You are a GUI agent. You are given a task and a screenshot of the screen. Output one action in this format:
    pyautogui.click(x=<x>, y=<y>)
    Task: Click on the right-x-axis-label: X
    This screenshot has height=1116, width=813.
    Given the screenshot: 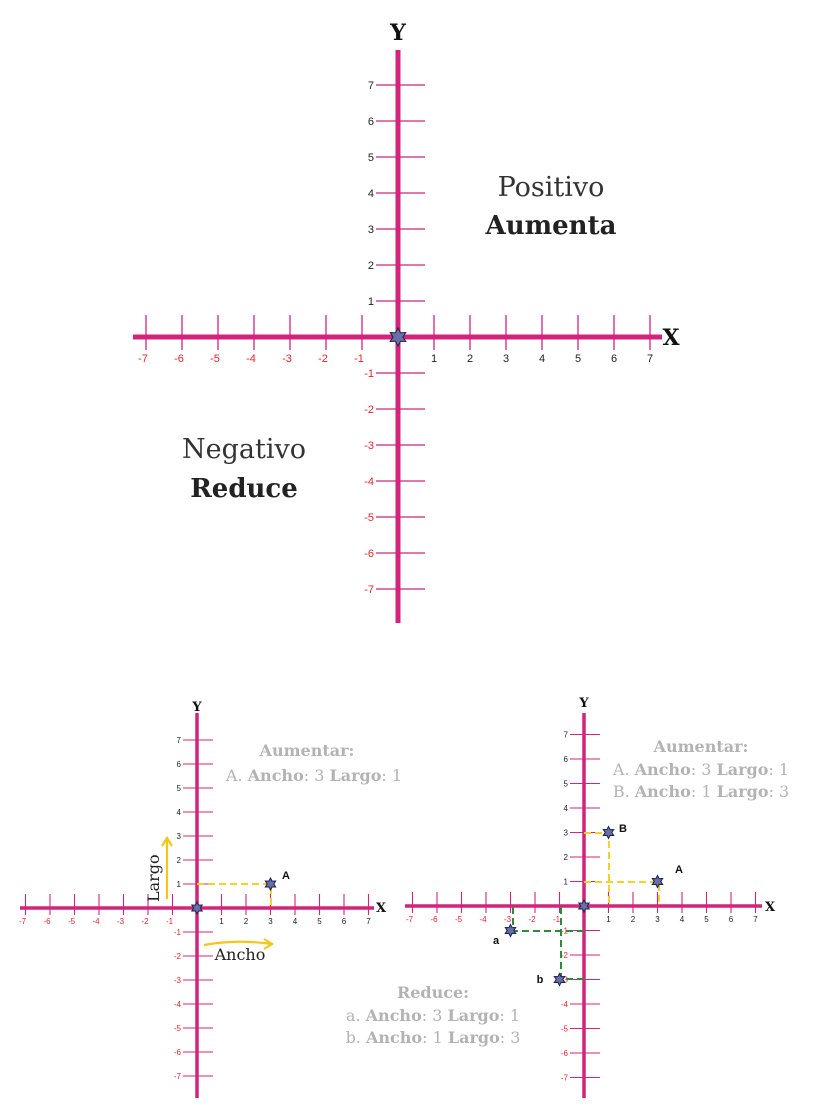 What is the action you would take?
    pyautogui.click(x=770, y=907)
    